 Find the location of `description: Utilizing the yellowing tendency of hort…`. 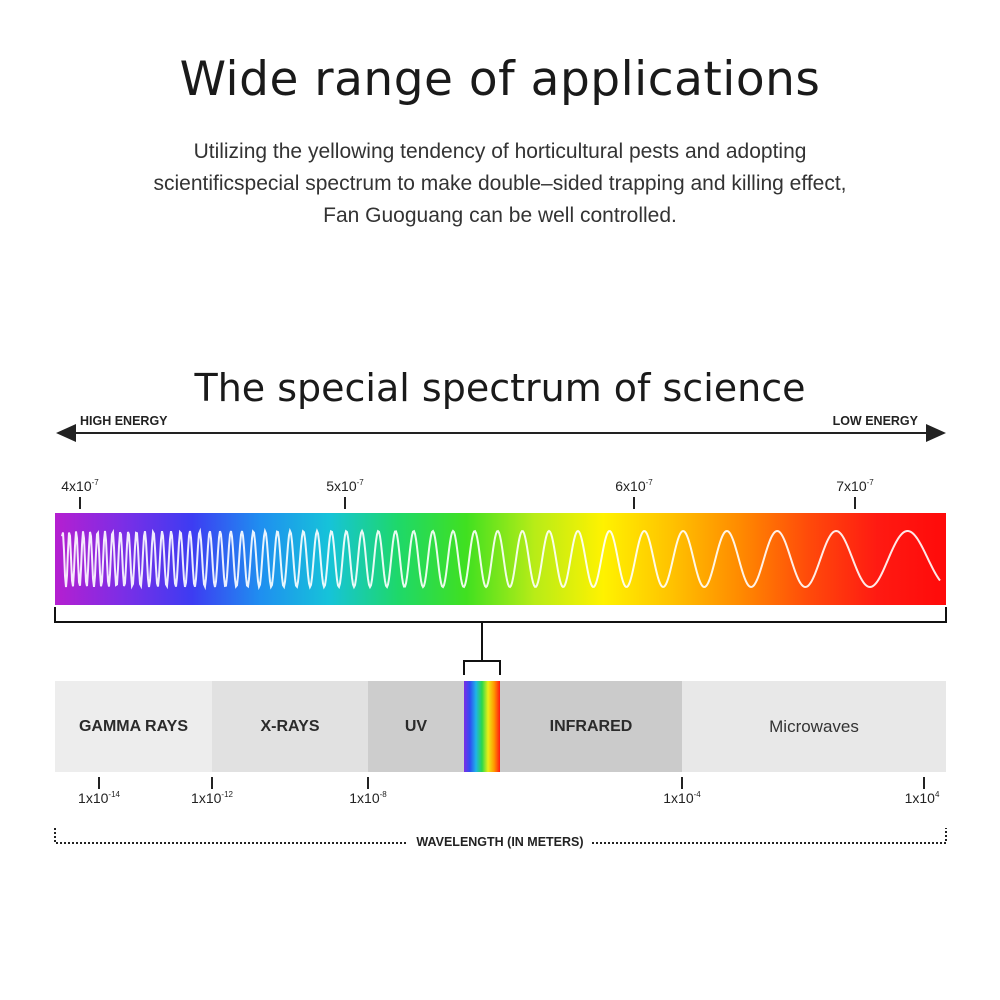

description: Utilizing the yellowing tendency of hort… is located at coordinates (500, 184).